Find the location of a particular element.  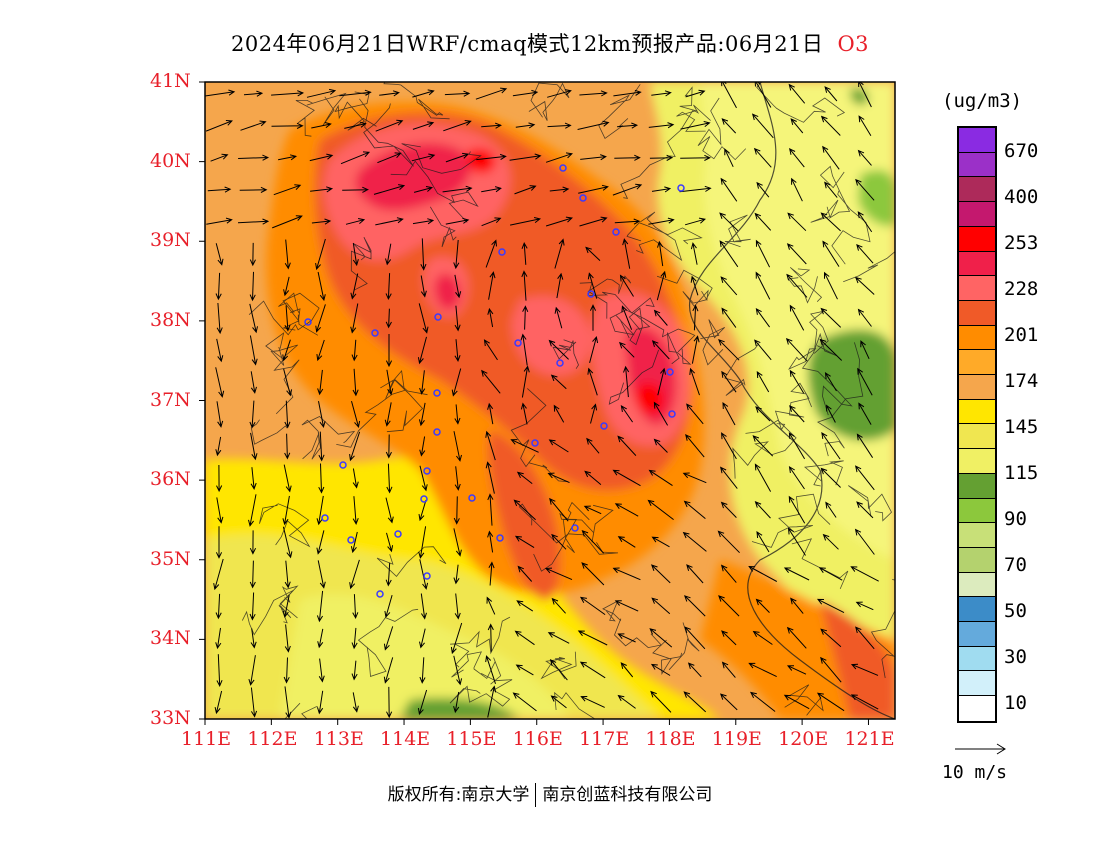

lon-tick-label: 117E is located at coordinates (604, 739).